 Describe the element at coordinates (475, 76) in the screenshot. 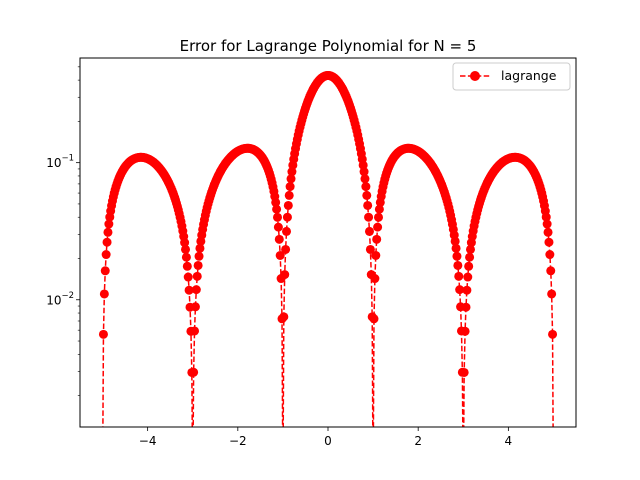

I see `legend-marker-swatch` at that location.